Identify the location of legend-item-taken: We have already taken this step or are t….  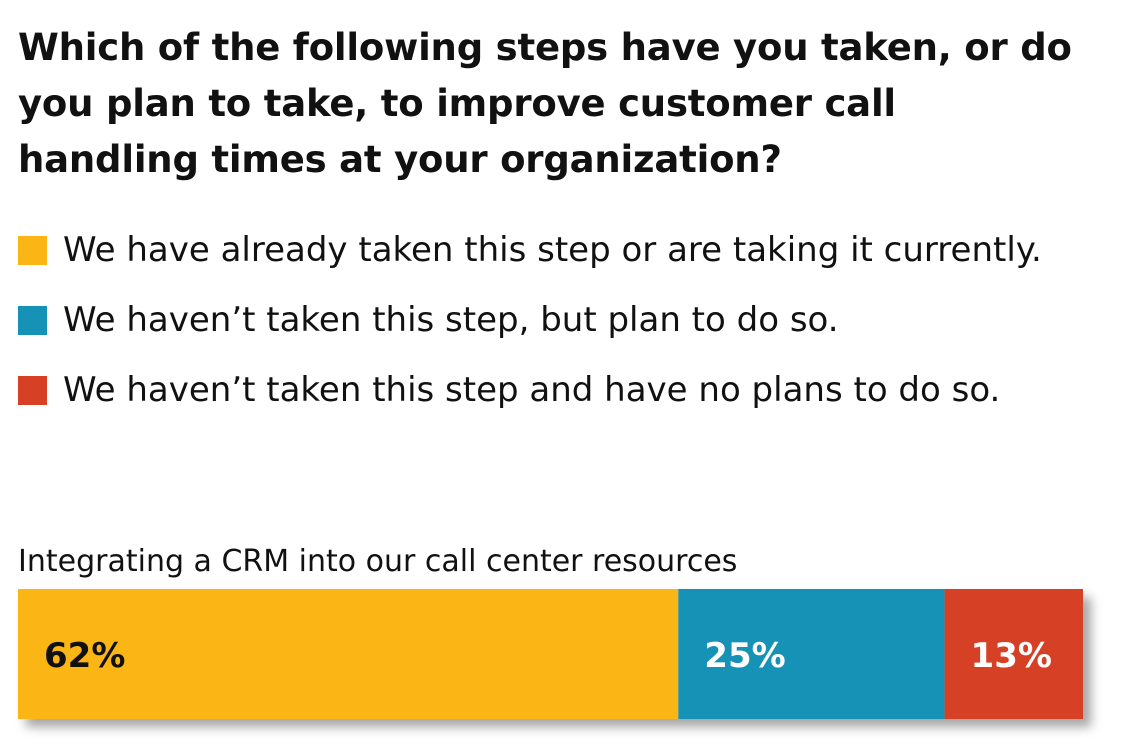
(563, 250).